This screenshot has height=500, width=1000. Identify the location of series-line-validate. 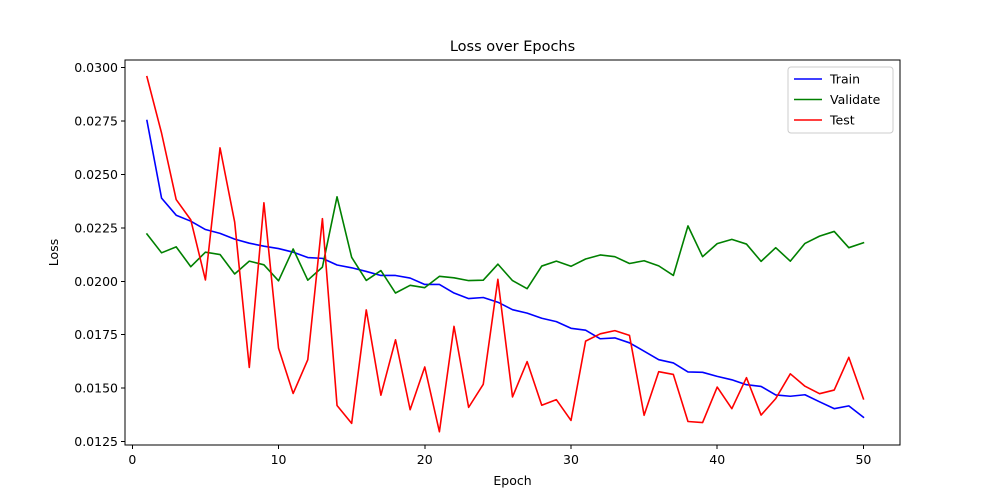
(505, 245).